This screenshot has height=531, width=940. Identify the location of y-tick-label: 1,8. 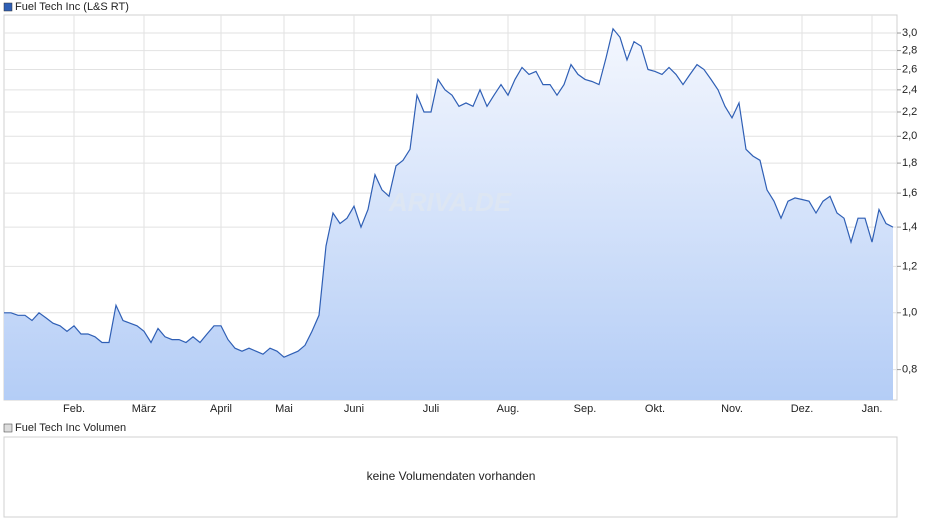
(909, 163).